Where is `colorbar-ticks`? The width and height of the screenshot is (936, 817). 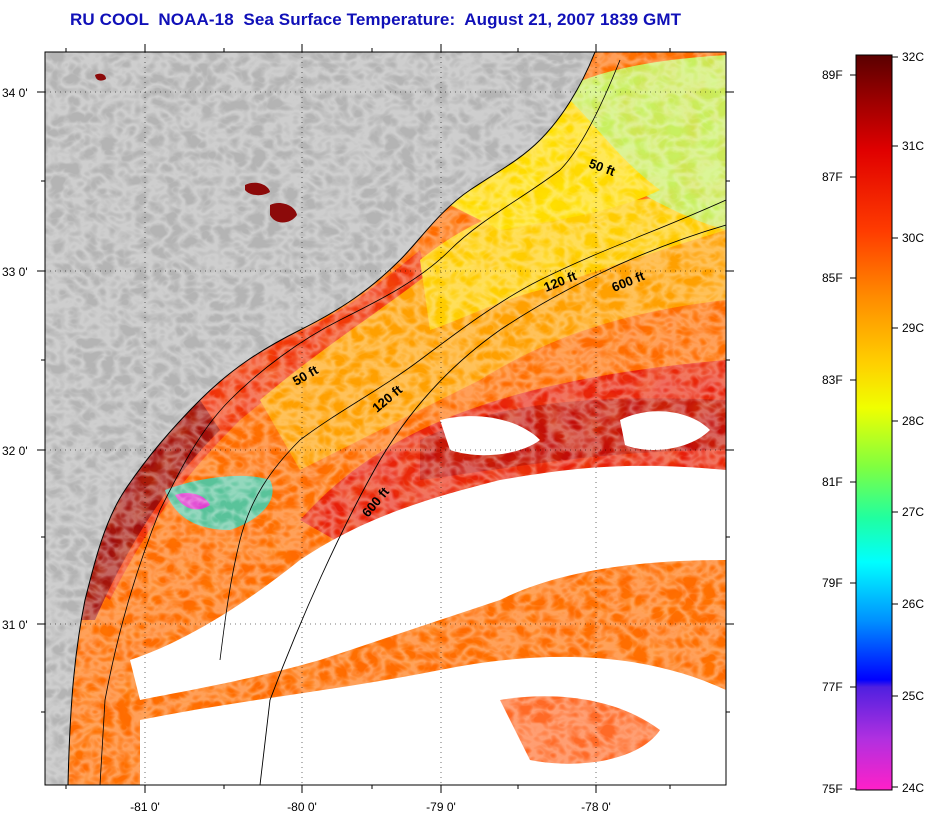
colorbar-ticks is located at coordinates (874, 423).